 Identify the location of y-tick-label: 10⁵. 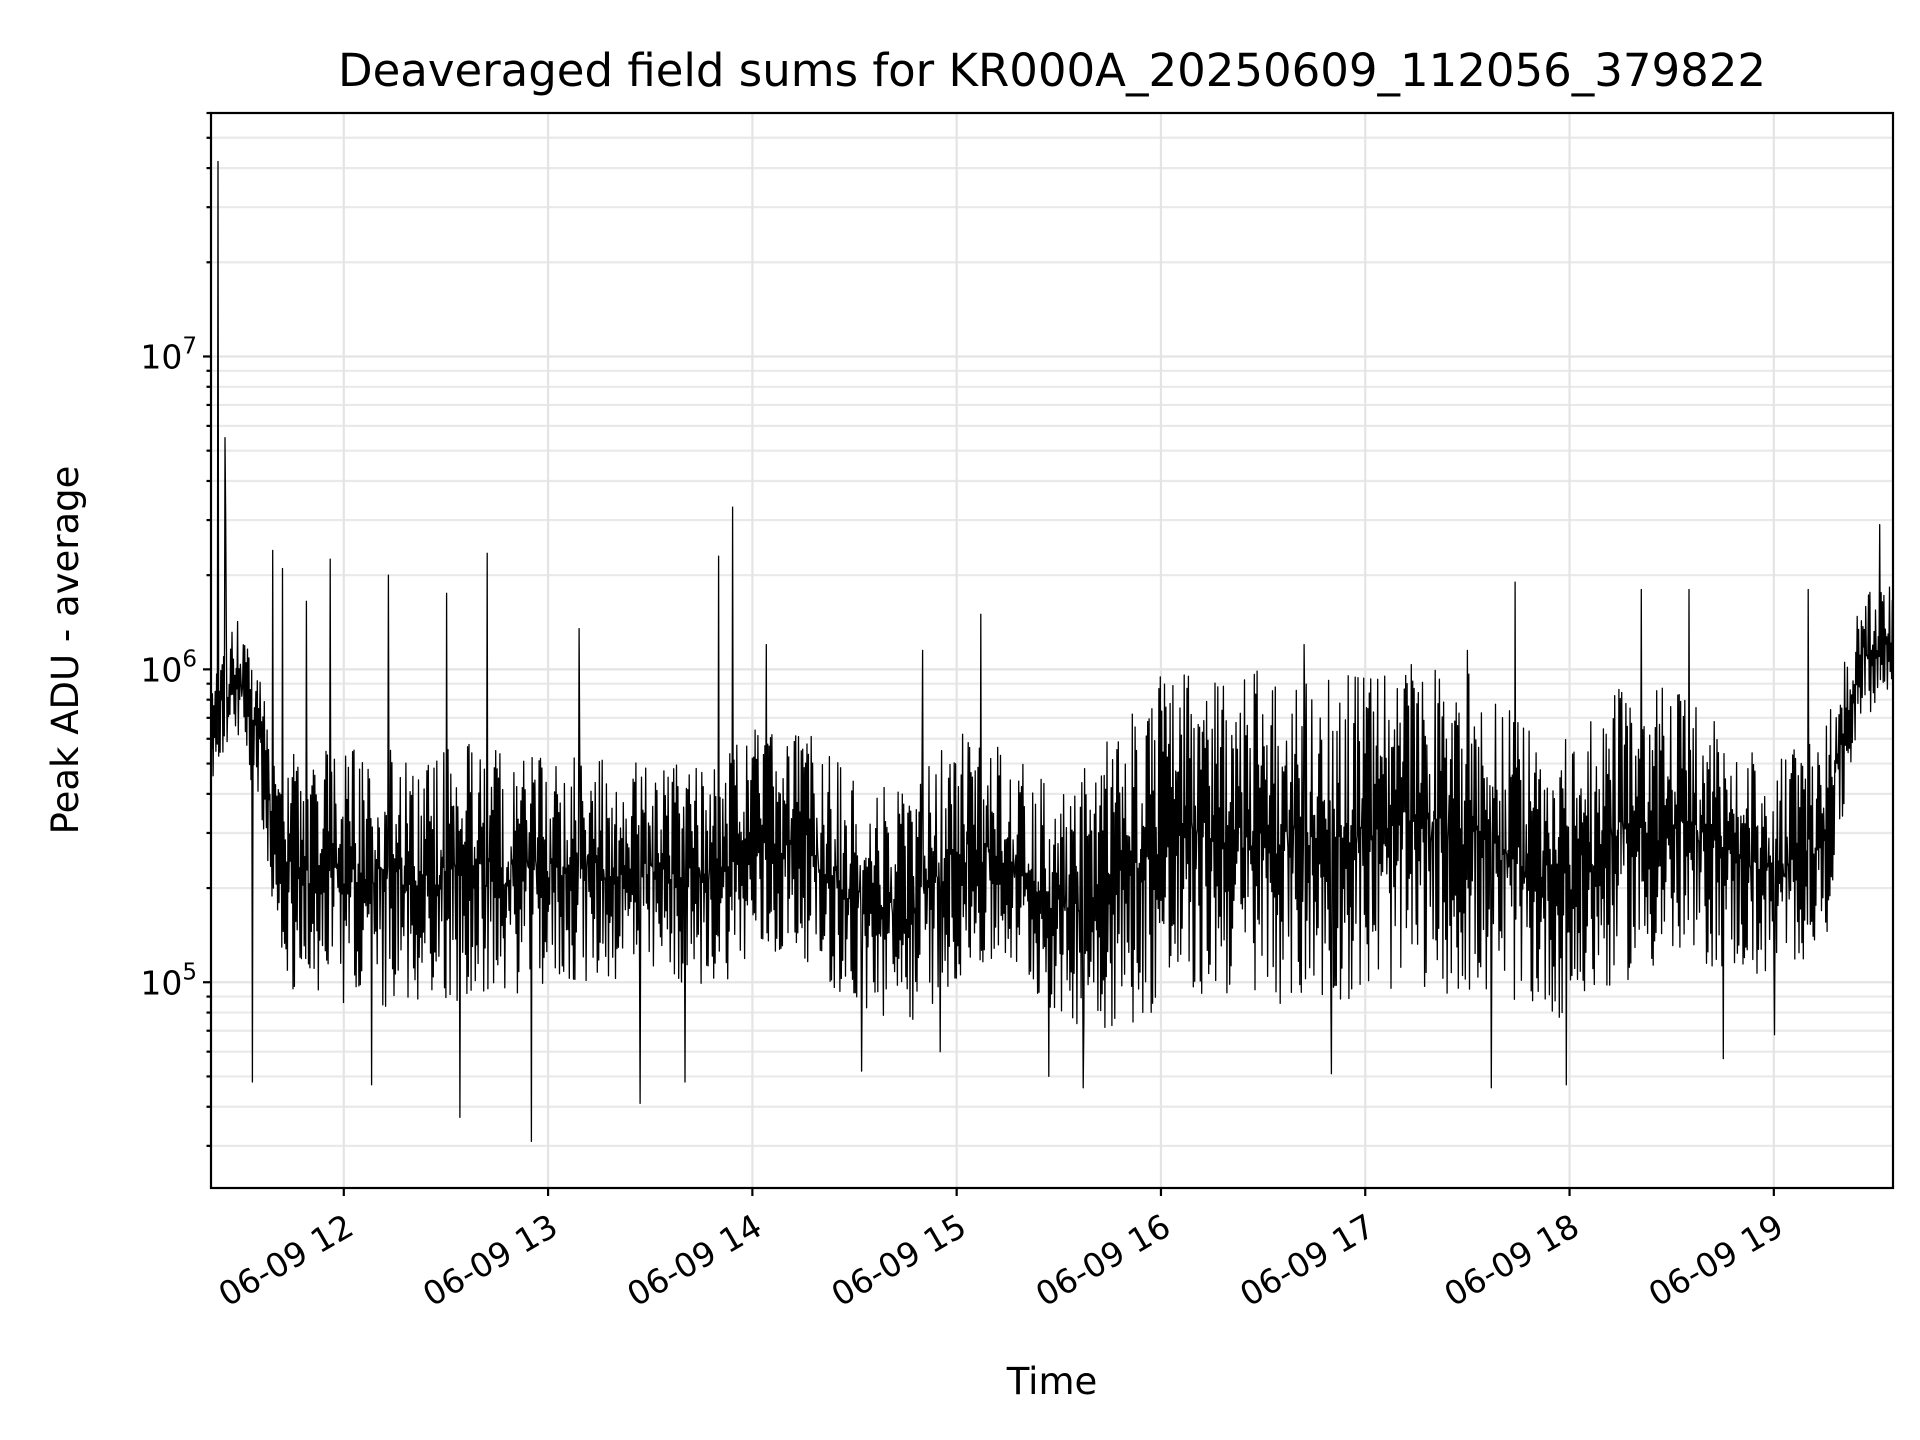
(168, 980).